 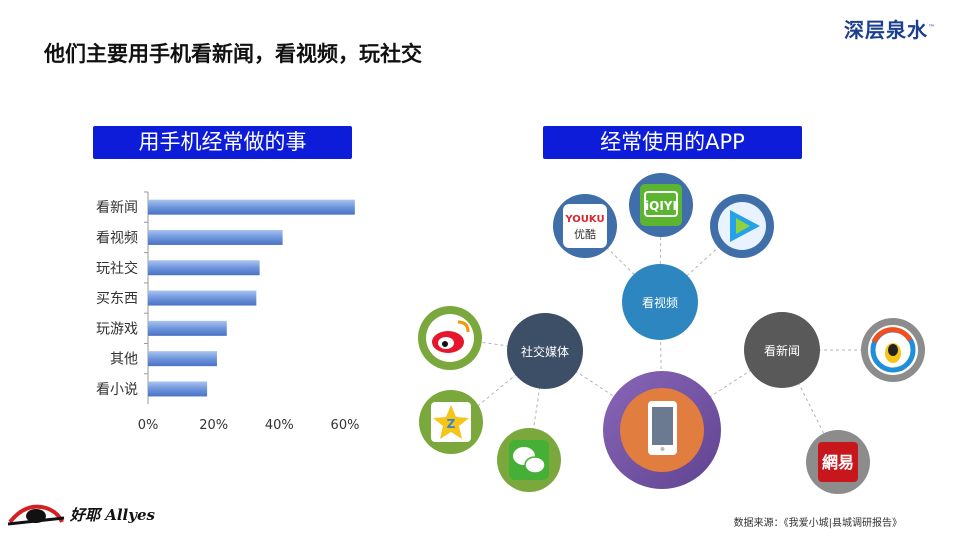 What do you see at coordinates (117, 299) in the screenshot?
I see `category-label: 买东西` at bounding box center [117, 299].